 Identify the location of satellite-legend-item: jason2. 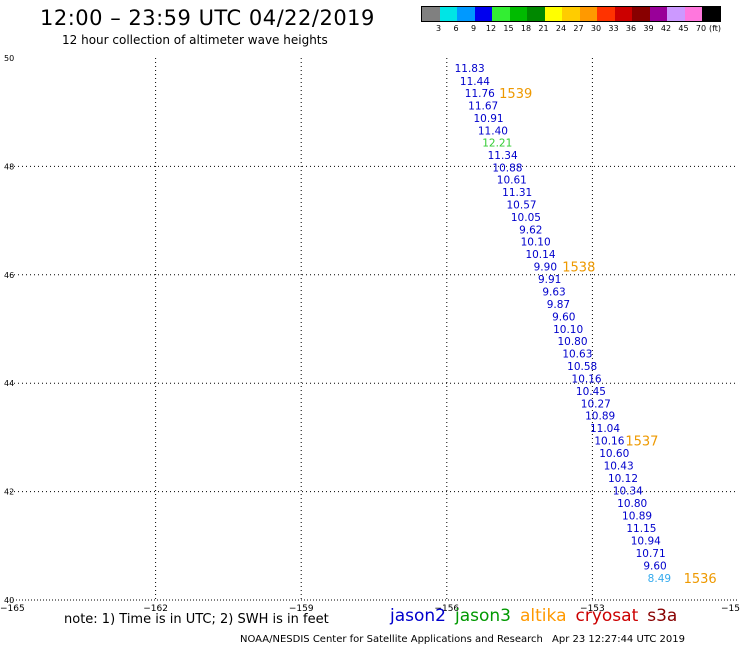
(418, 616).